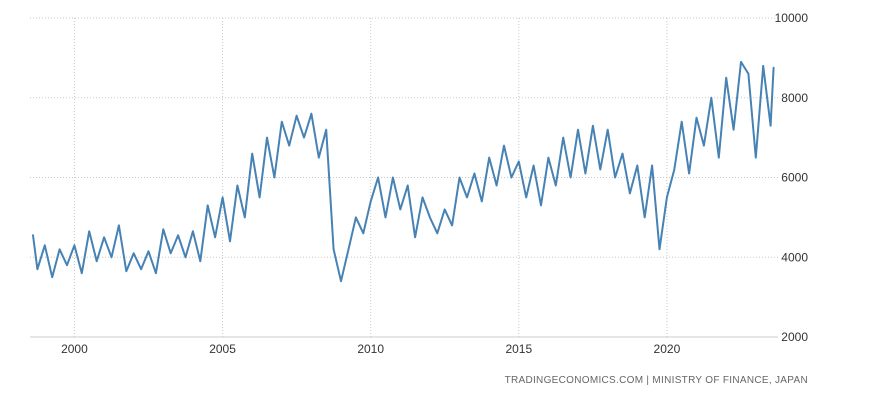  What do you see at coordinates (794, 178) in the screenshot?
I see `y-tick-label: 6000` at bounding box center [794, 178].